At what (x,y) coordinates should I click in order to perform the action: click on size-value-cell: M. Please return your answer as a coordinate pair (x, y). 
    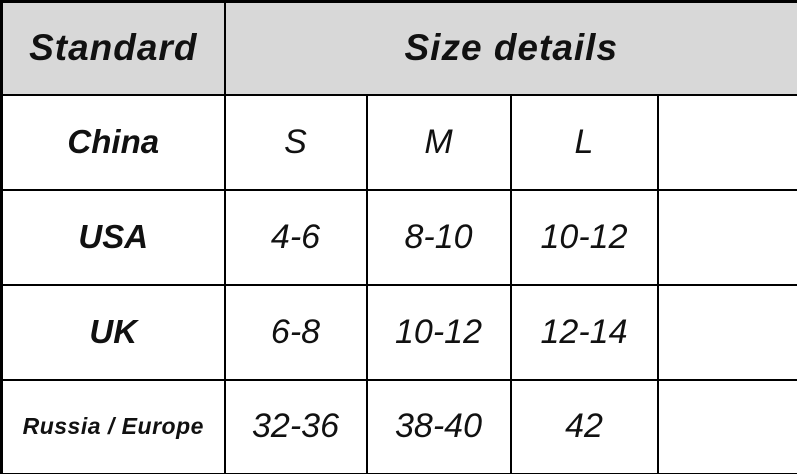
    Looking at the image, I should click on (438, 142).